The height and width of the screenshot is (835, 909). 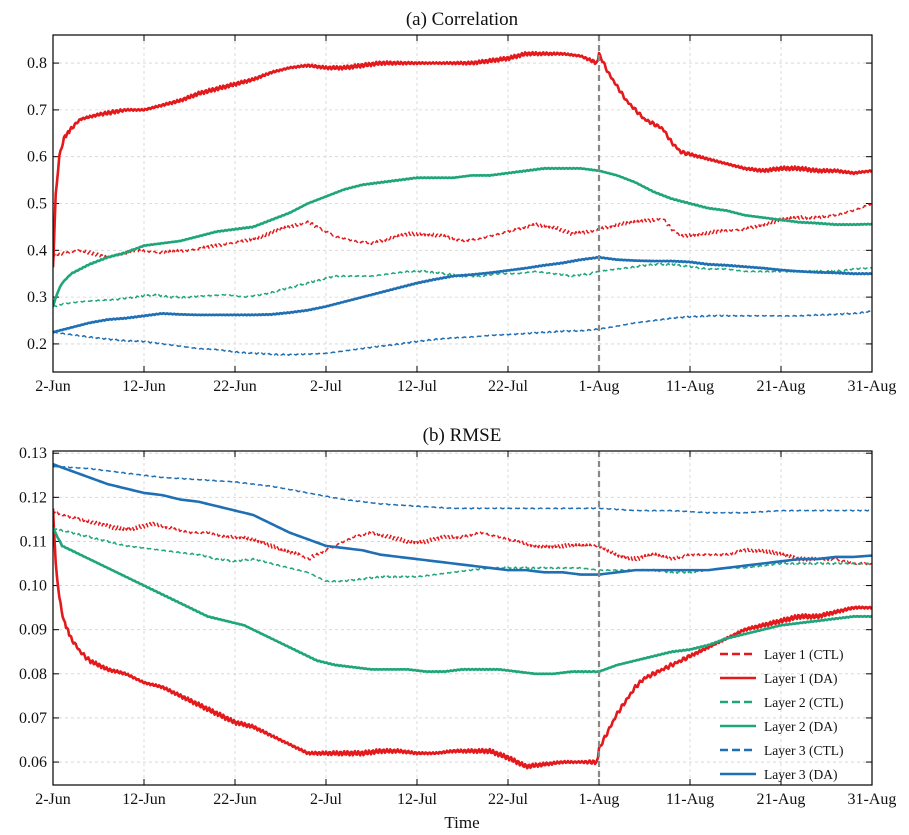 What do you see at coordinates (462, 19) in the screenshot?
I see `correlation-title: (a) Correlation` at bounding box center [462, 19].